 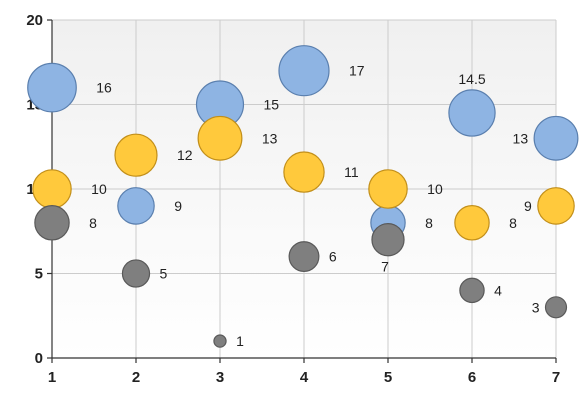 I want to click on x-tick-label: 4, so click(x=304, y=377).